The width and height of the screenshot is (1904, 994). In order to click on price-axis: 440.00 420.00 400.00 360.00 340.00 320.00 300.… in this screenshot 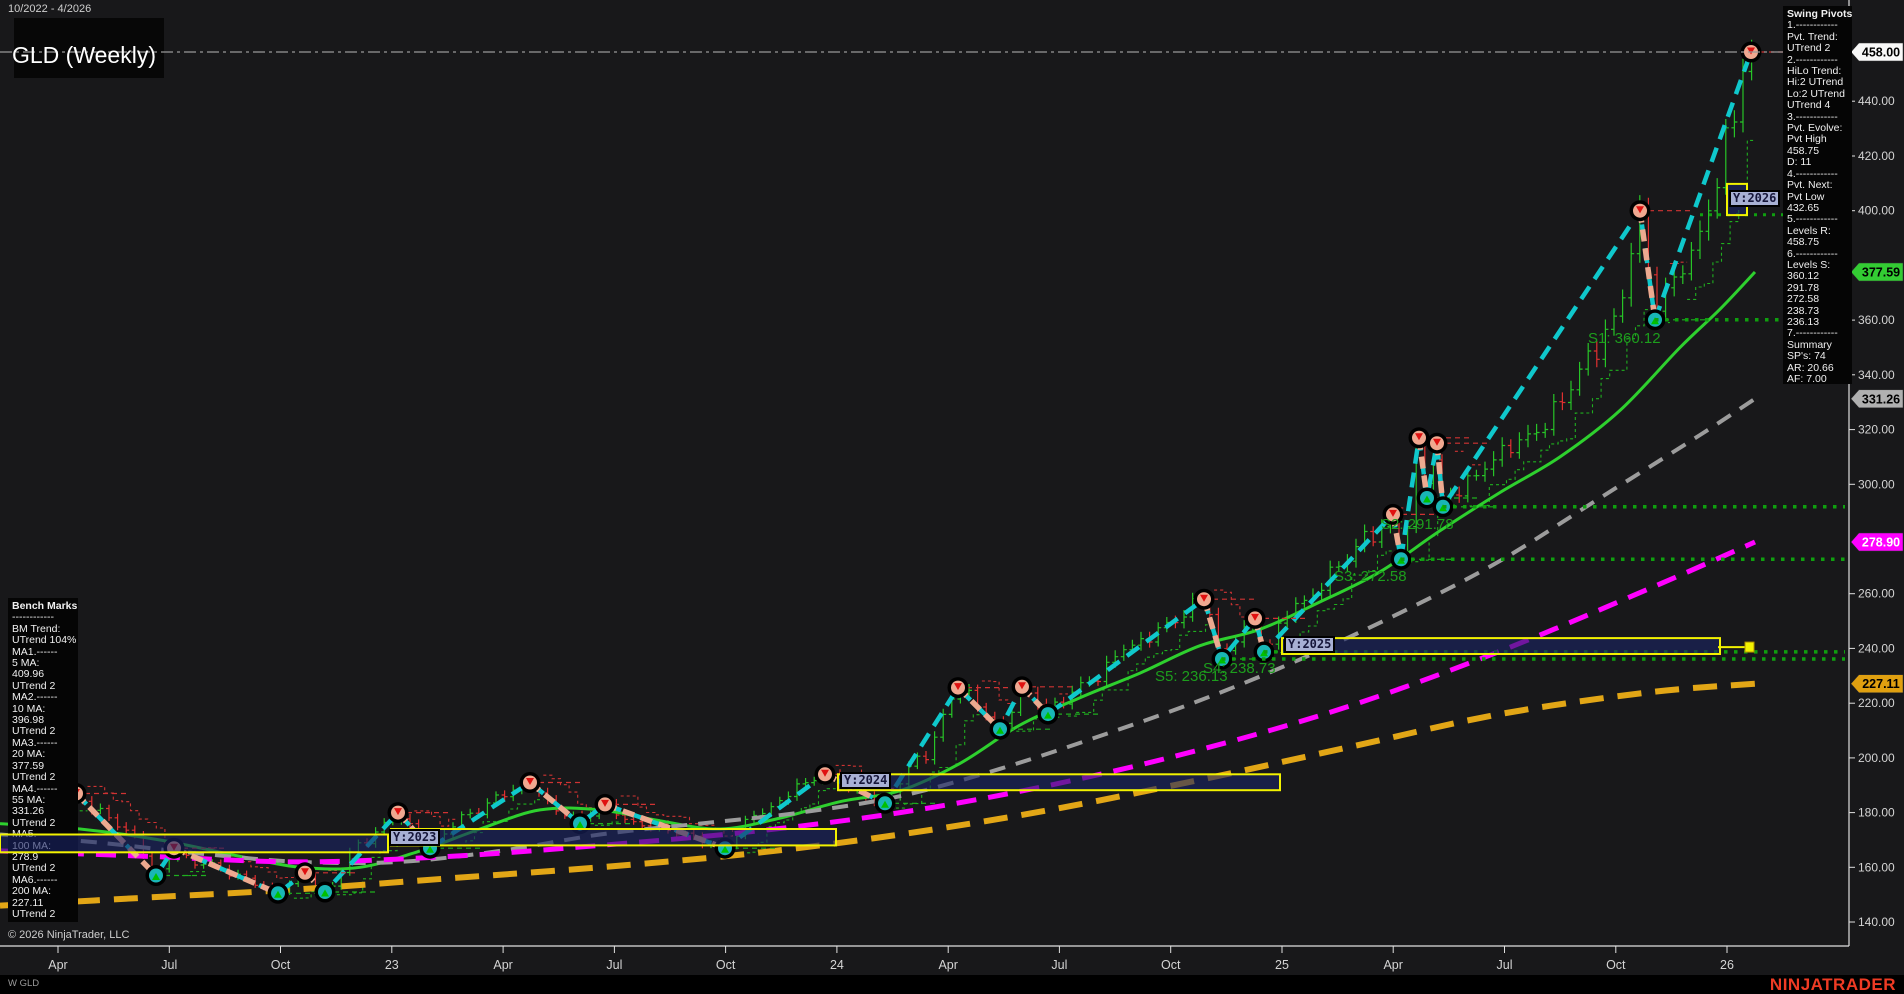, I will do `click(1876, 473)`.